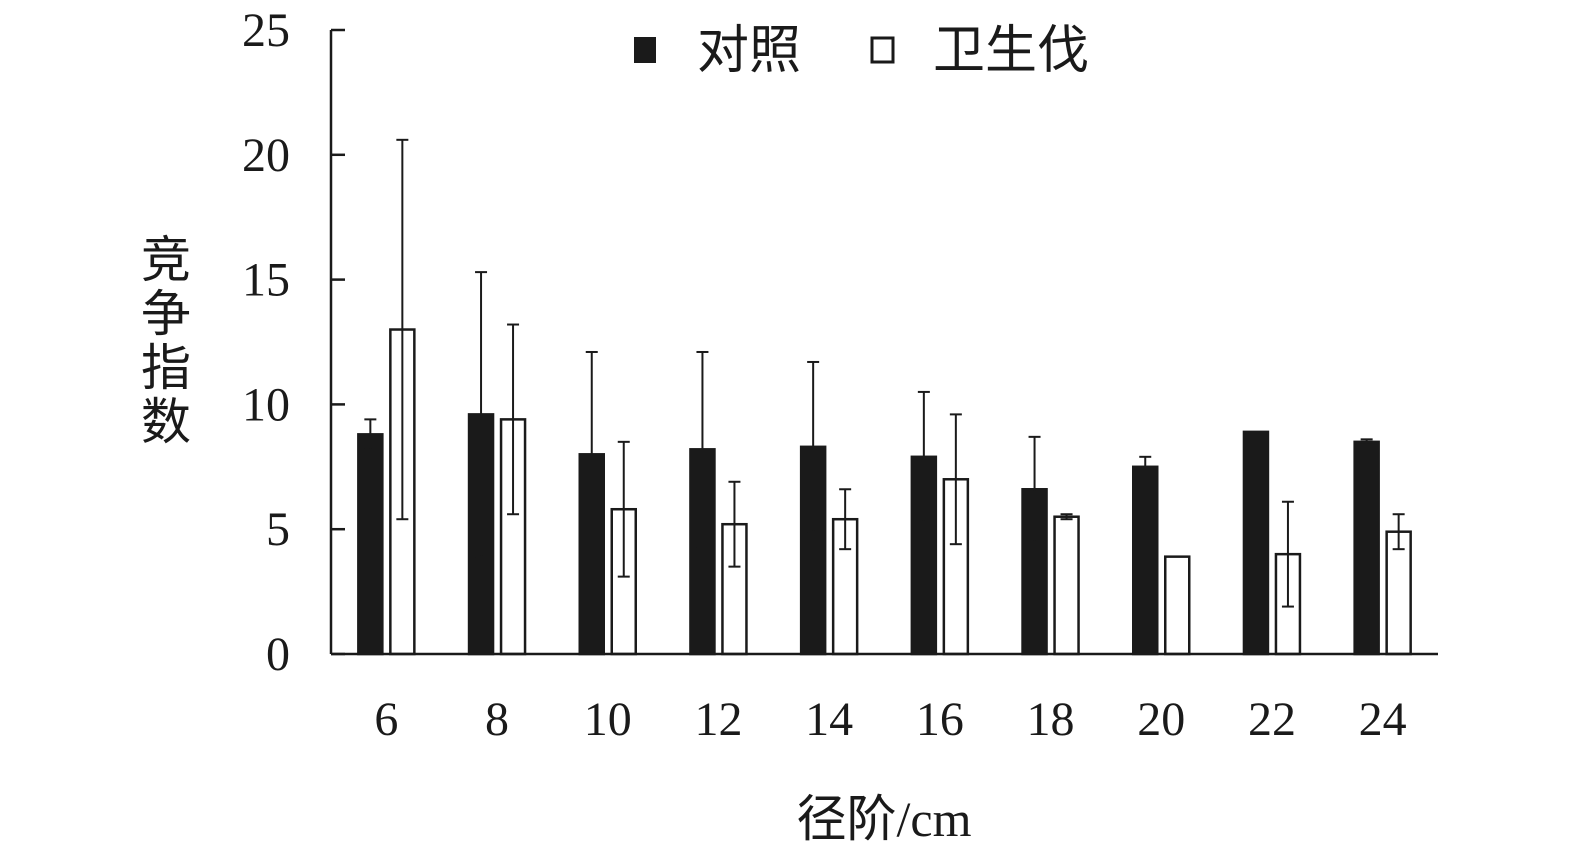 This screenshot has height=862, width=1575. What do you see at coordinates (884, 819) in the screenshot?
I see `x-axis-label: 径阶/cm` at bounding box center [884, 819].